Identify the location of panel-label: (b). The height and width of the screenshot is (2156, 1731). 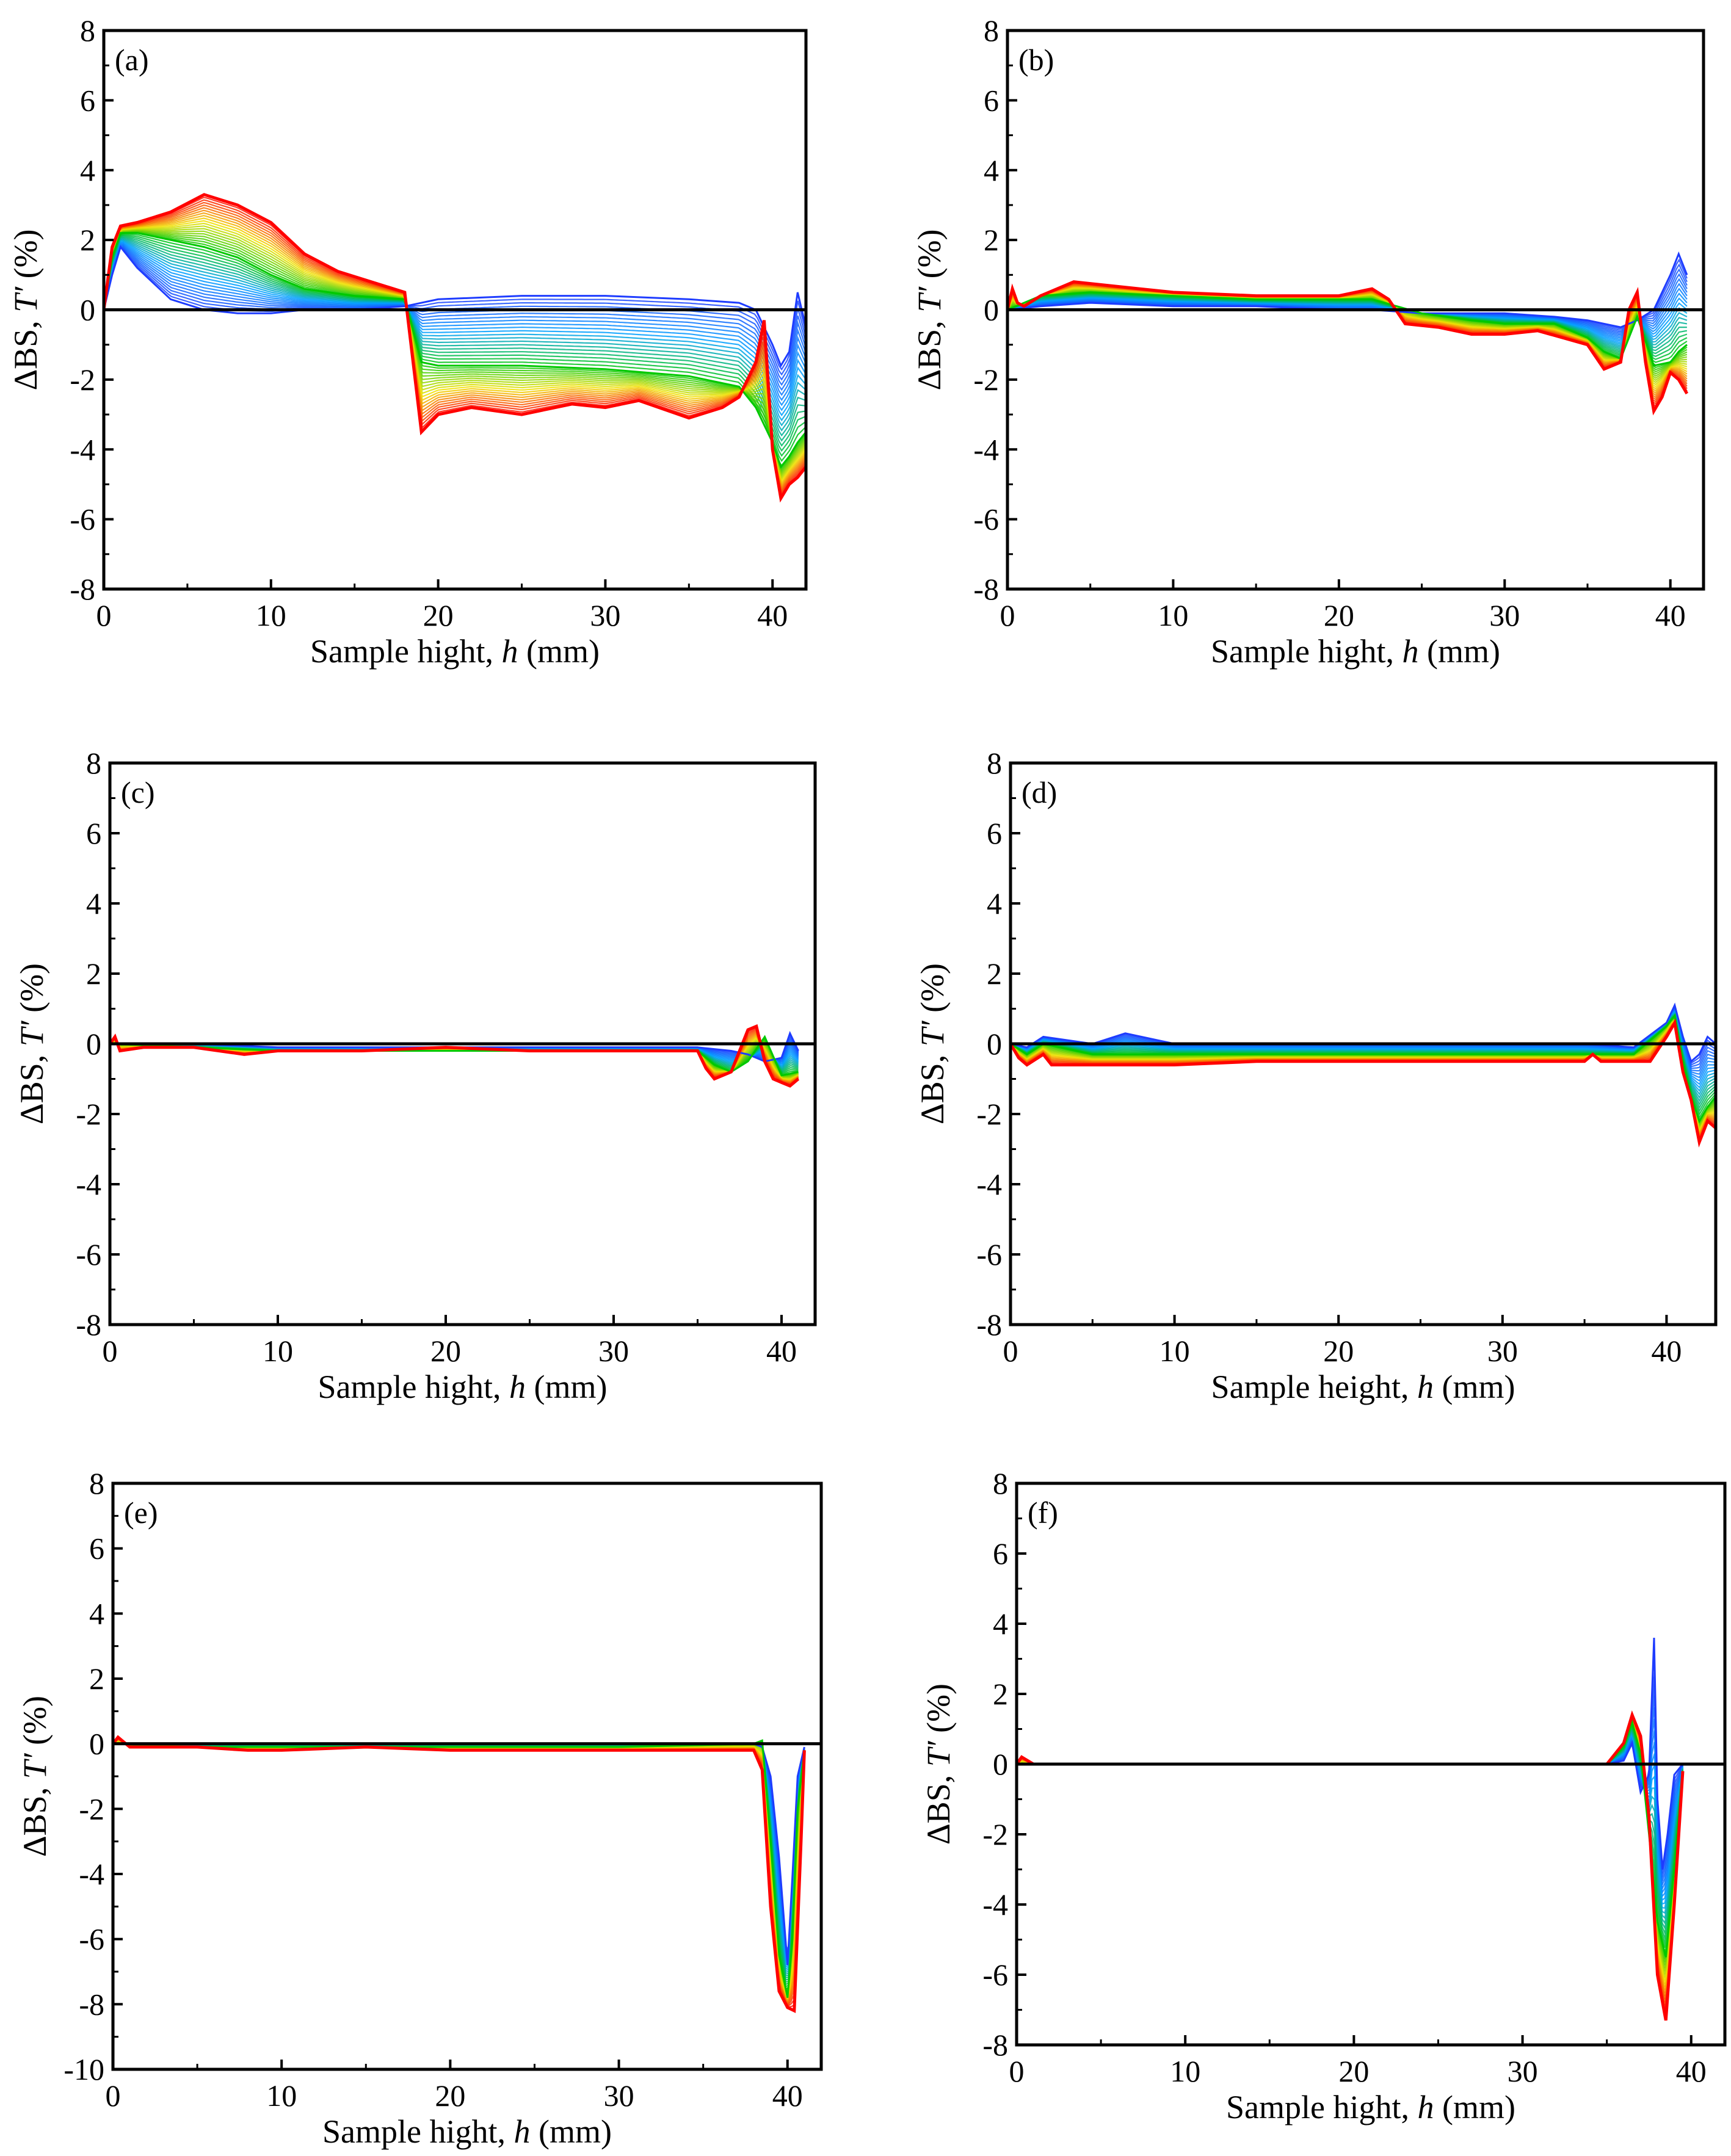
(1036, 60).